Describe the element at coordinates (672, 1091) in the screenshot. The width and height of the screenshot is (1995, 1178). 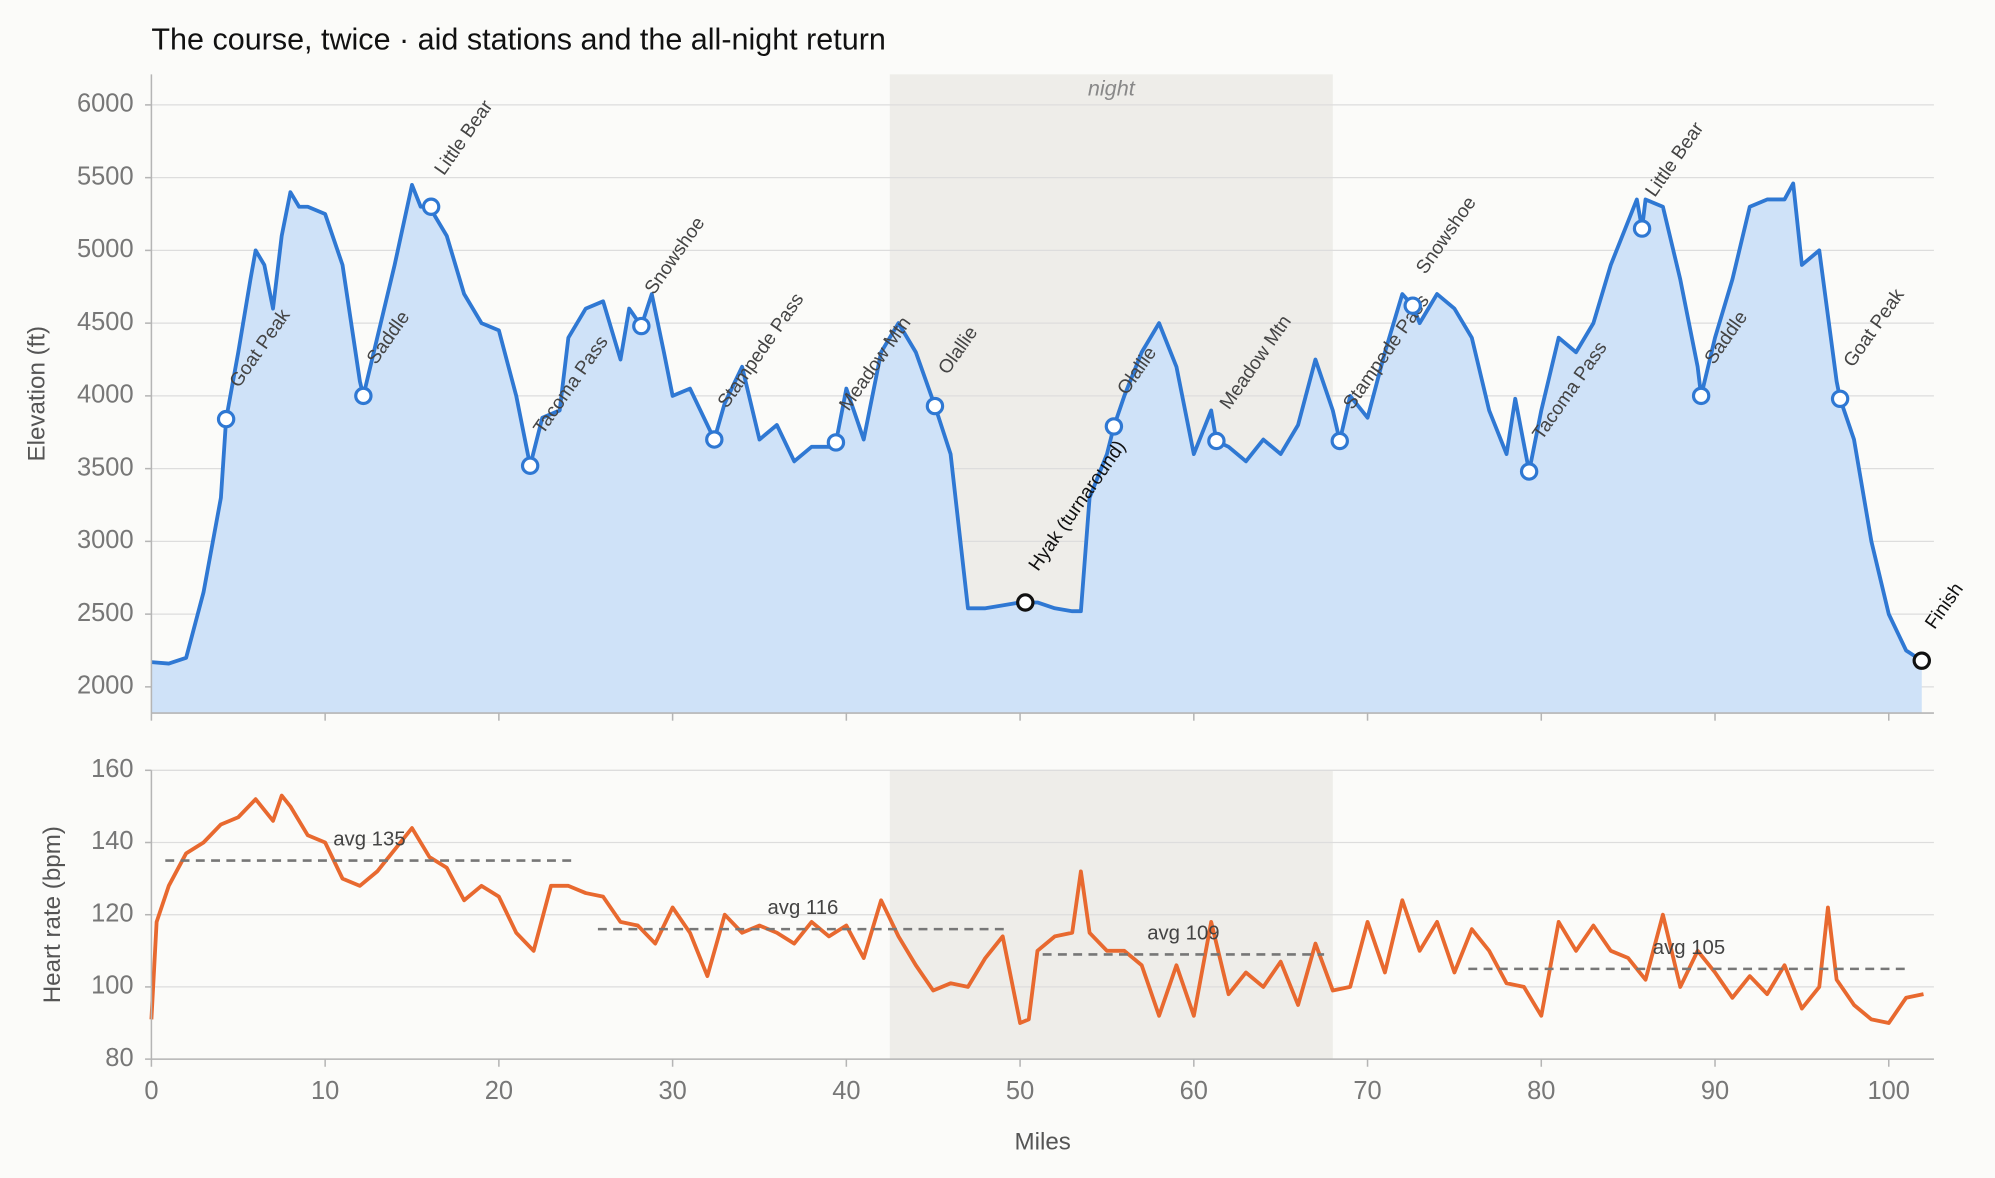
I see `x-tick-label: 30` at that location.